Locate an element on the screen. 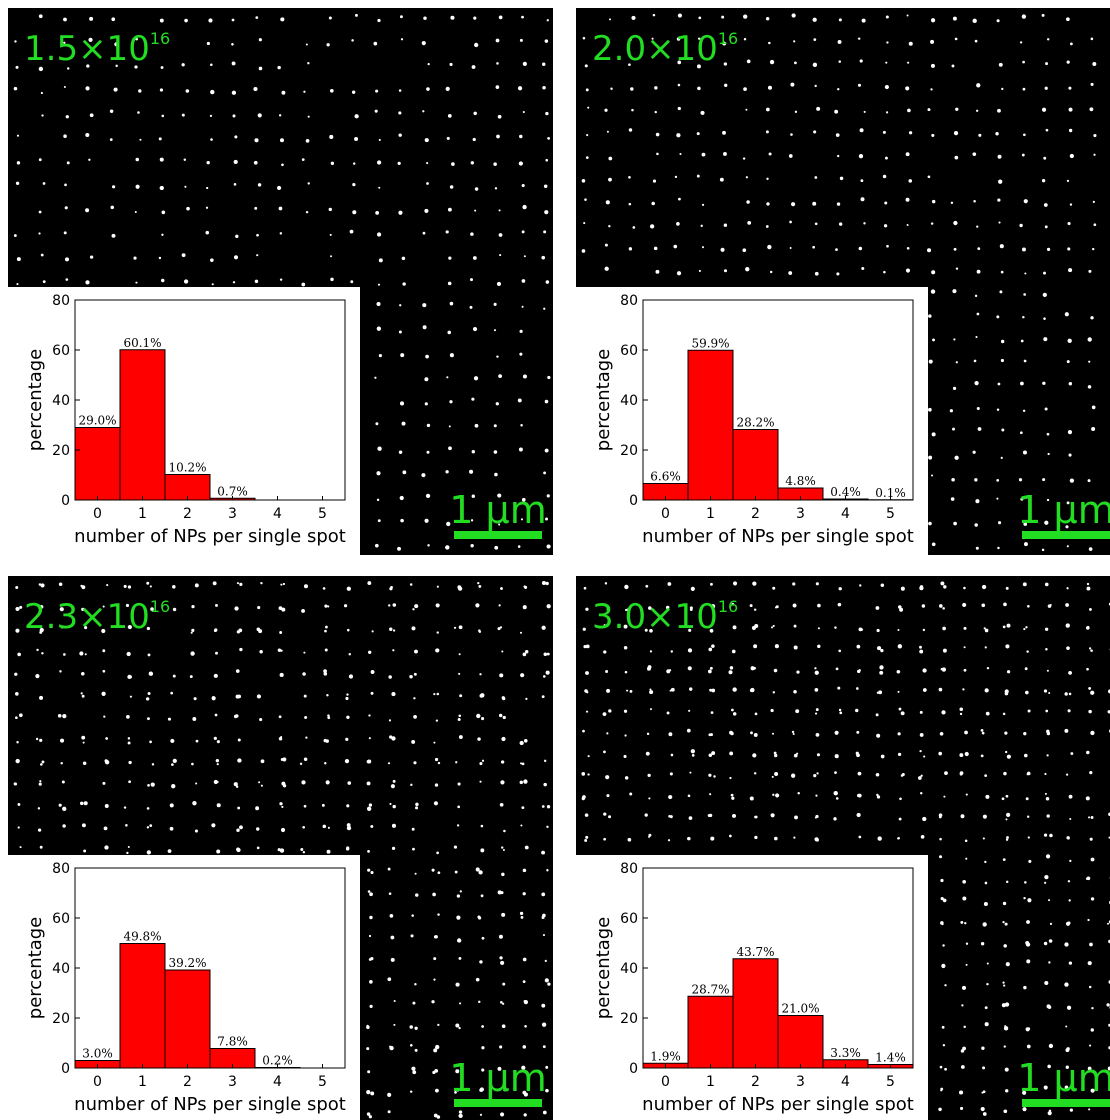 This screenshot has height=1120, width=1110. y-tick-label: 40 is located at coordinates (61, 969).